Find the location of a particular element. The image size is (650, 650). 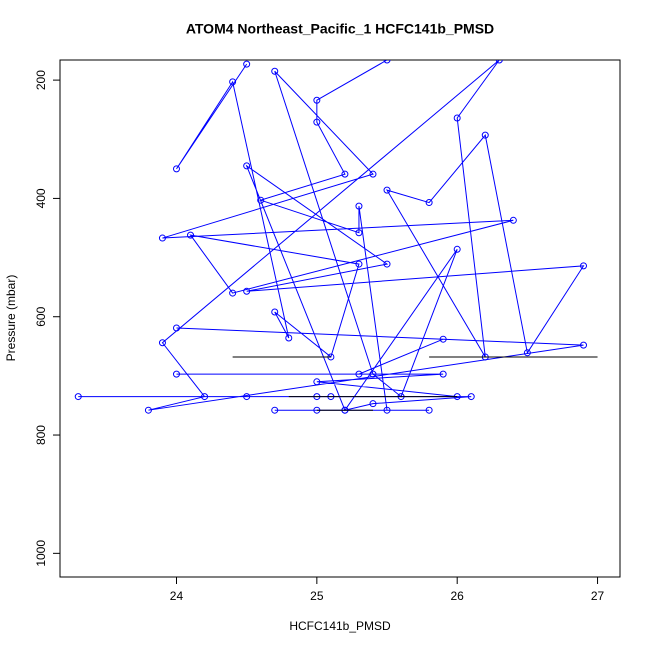

x-tick-label: 25 is located at coordinates (317, 596).